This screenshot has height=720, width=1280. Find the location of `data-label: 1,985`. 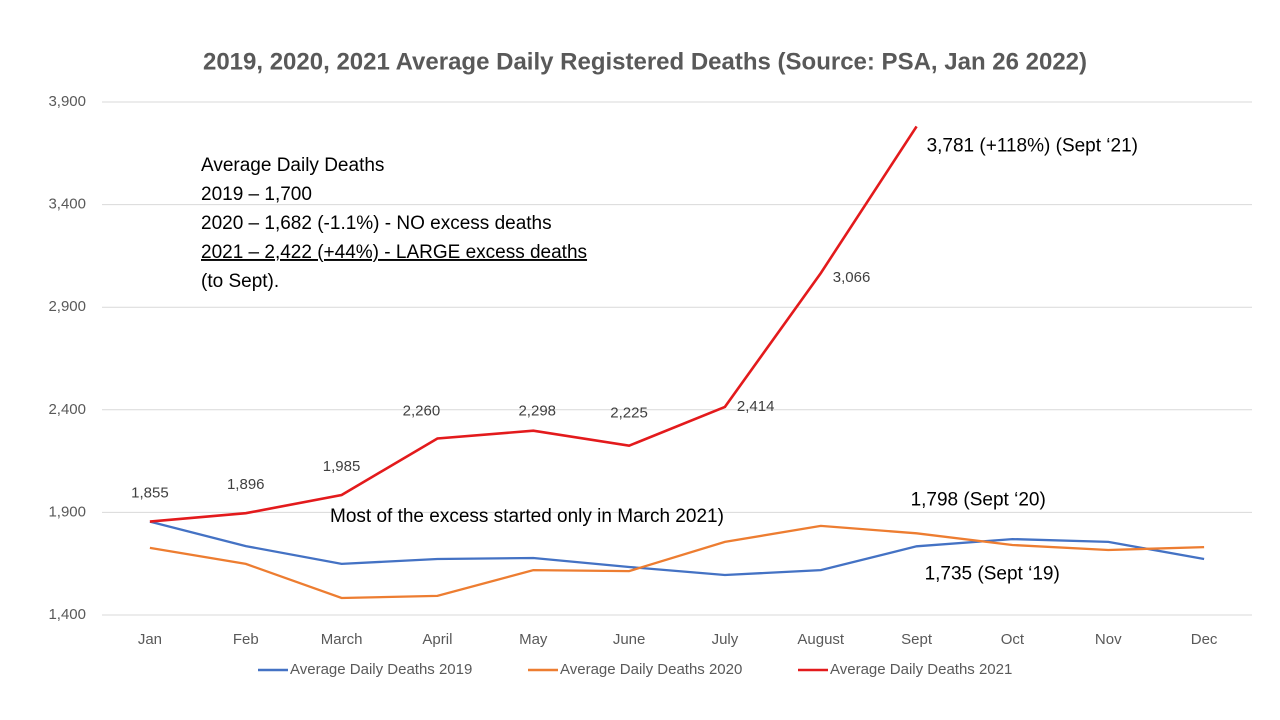

data-label: 1,985 is located at coordinates (342, 466).